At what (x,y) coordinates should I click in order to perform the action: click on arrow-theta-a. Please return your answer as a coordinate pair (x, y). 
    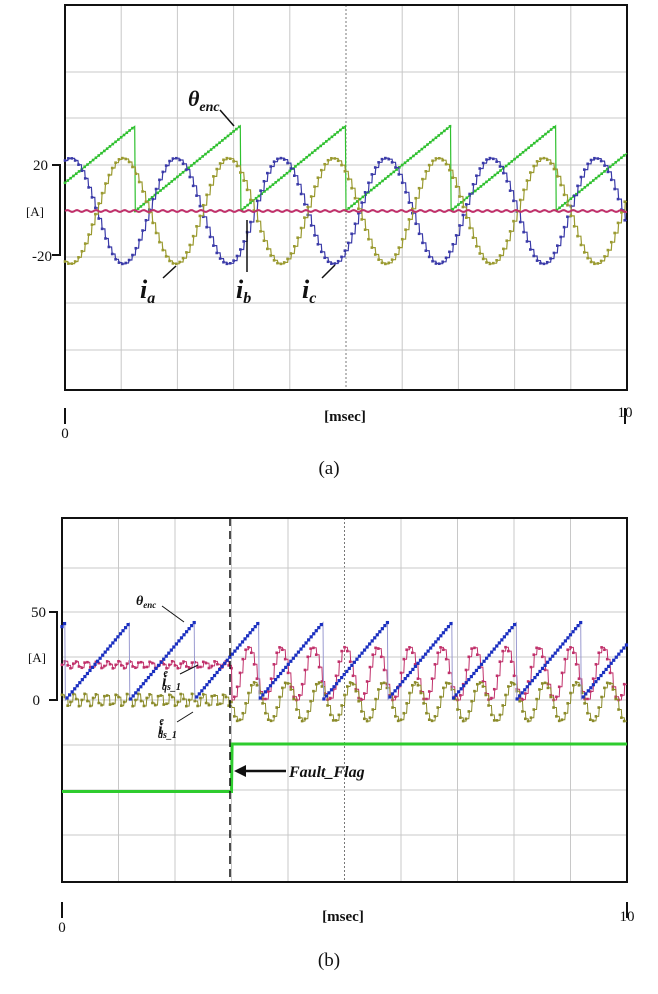
    Looking at the image, I should click on (227, 118).